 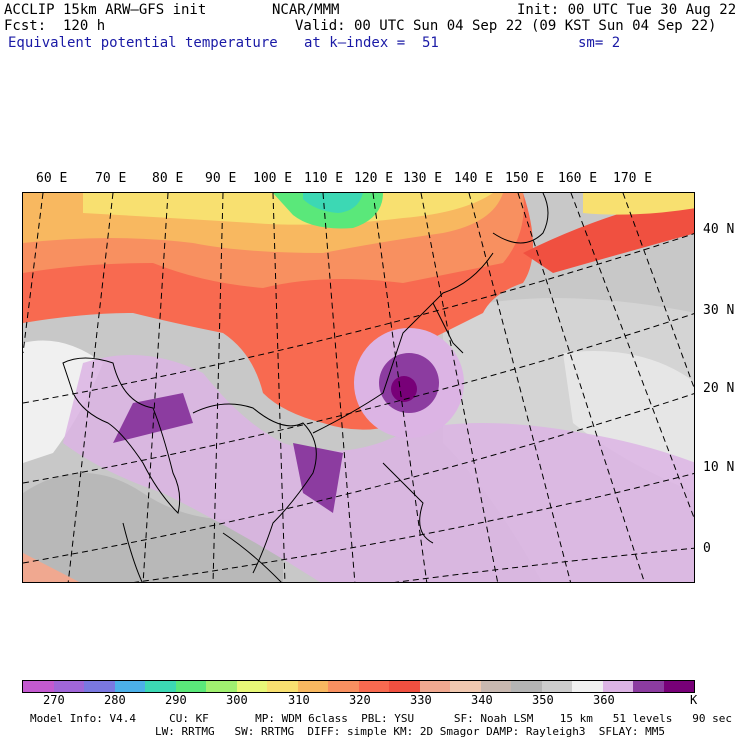 I want to click on lat-label: 10 N, so click(x=719, y=467).